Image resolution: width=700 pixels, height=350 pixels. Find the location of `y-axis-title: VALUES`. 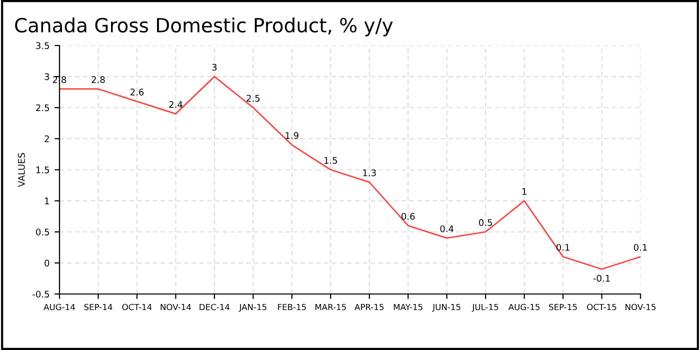

y-axis-title: VALUES is located at coordinates (21, 170).